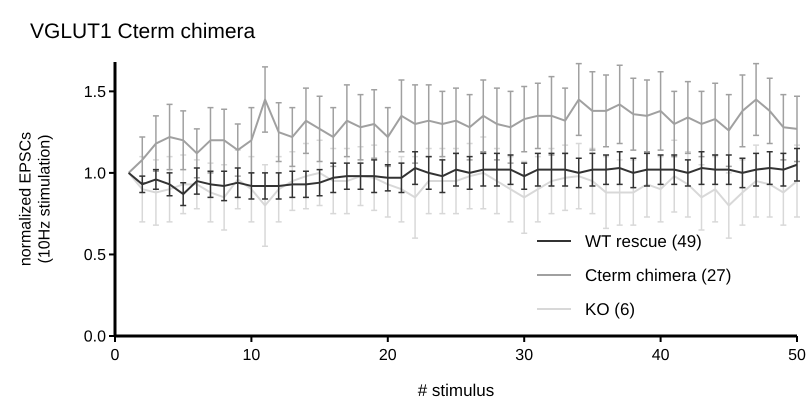 Image resolution: width=811 pixels, height=406 pixels. What do you see at coordinates (643, 241) in the screenshot?
I see `legend-label: WT rescue (49)` at bounding box center [643, 241].